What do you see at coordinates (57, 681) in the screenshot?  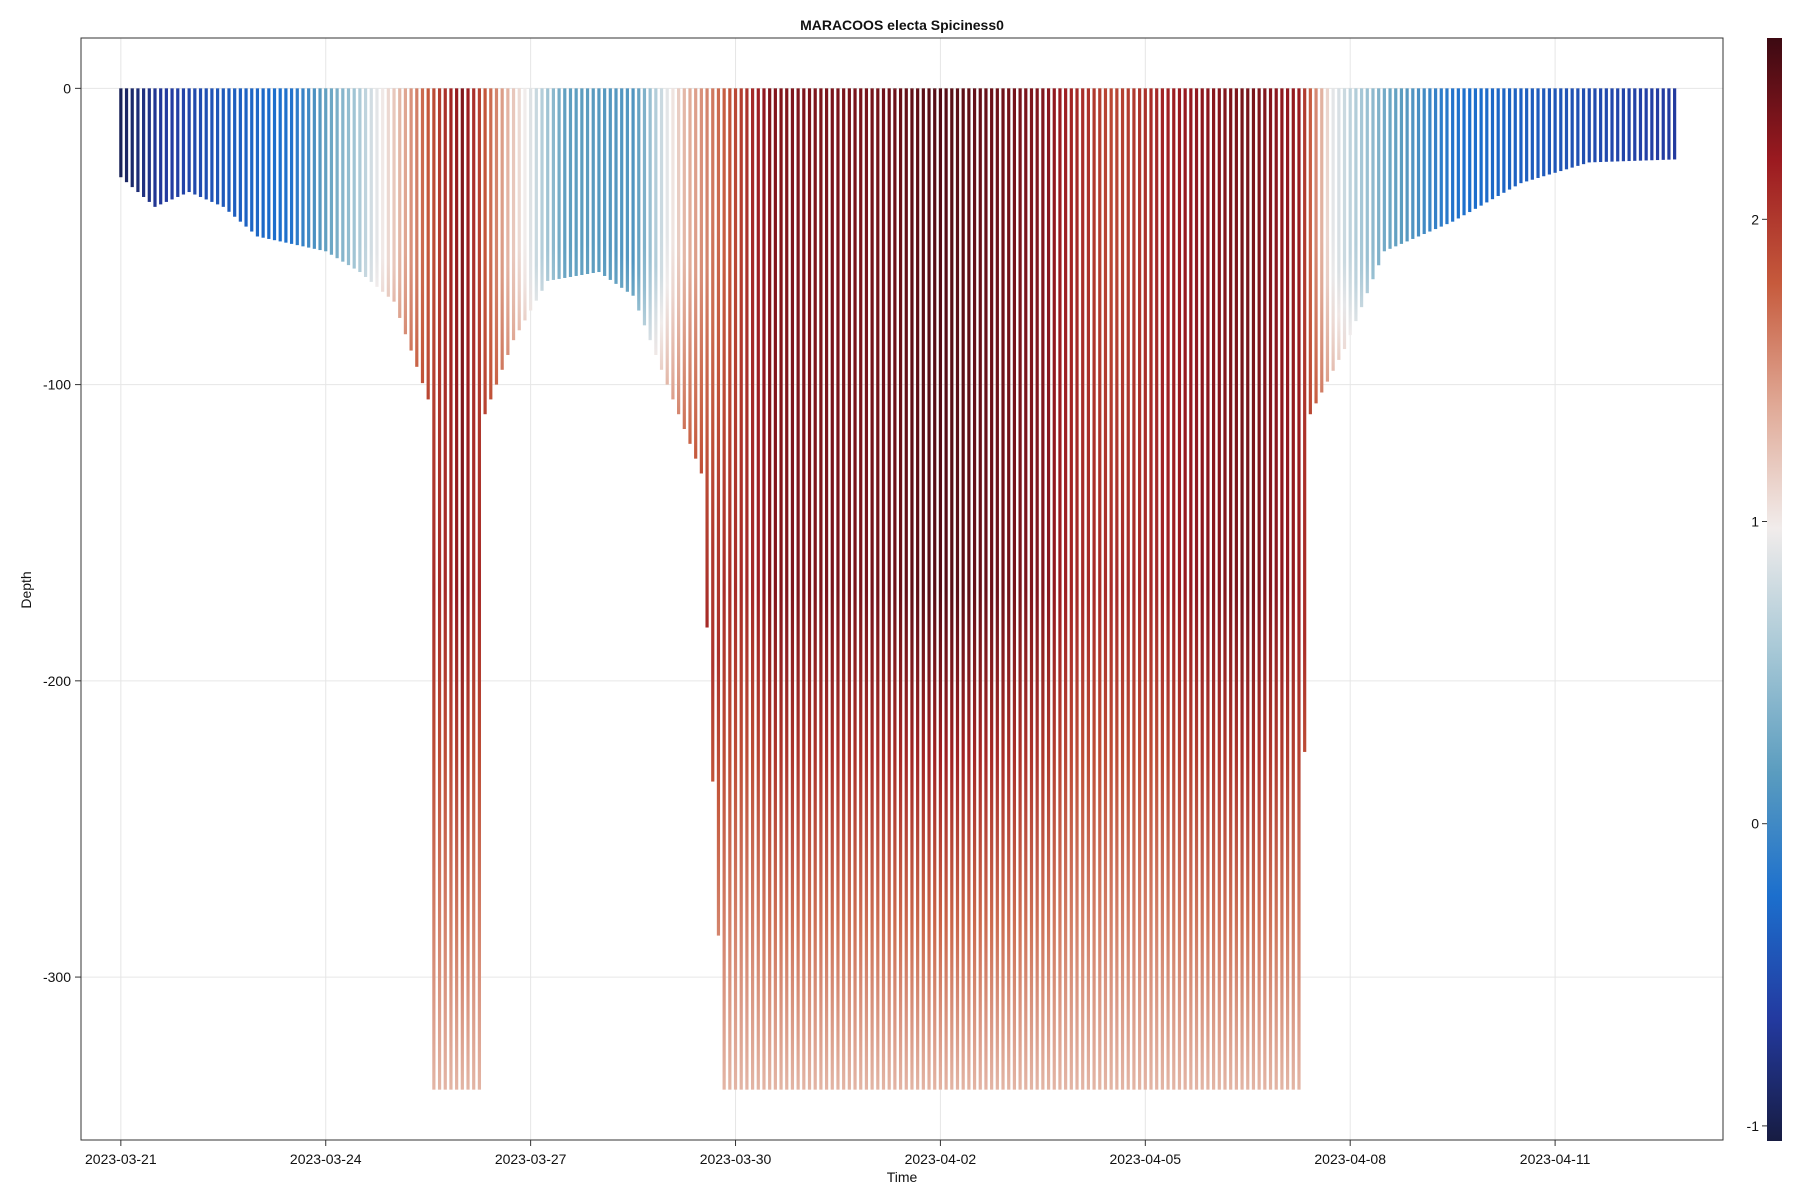 I see `y-tick-label: -200` at bounding box center [57, 681].